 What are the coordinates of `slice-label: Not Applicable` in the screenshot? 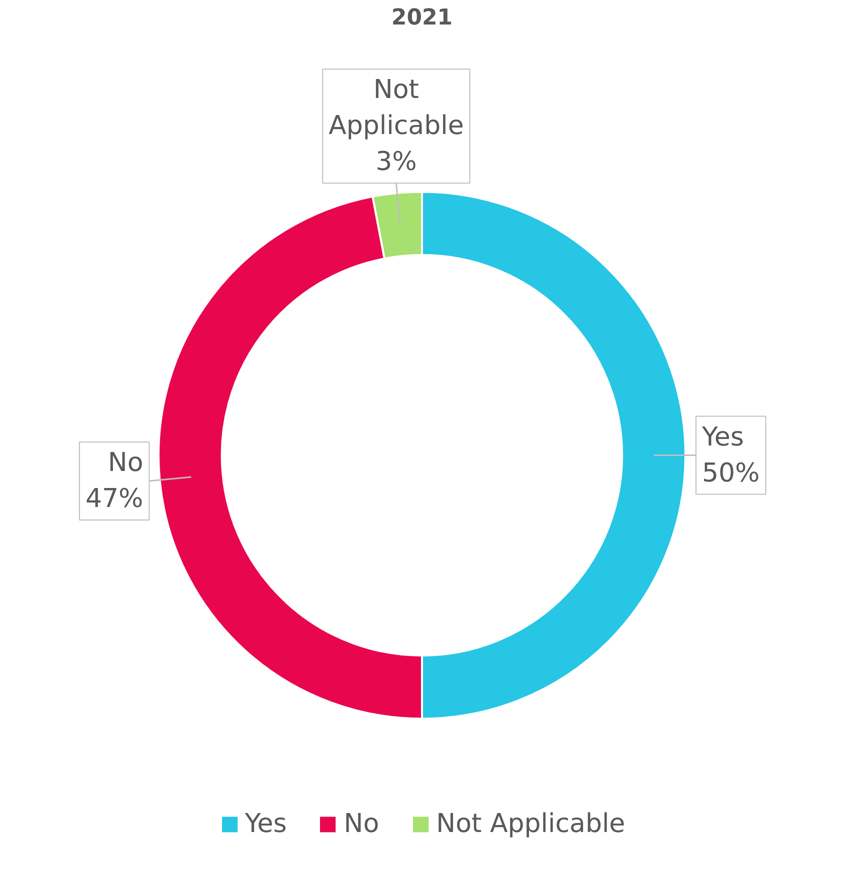 It's located at (396, 108).